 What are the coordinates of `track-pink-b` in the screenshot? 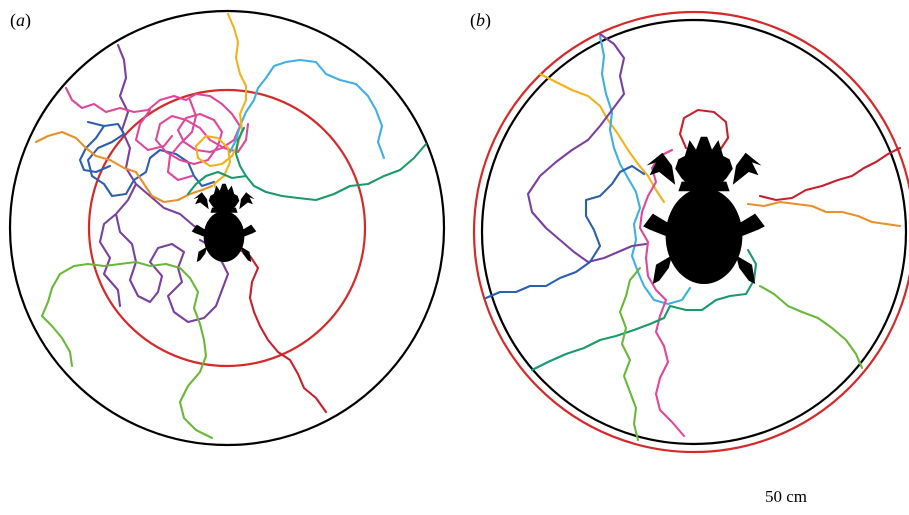 It's located at (662, 293).